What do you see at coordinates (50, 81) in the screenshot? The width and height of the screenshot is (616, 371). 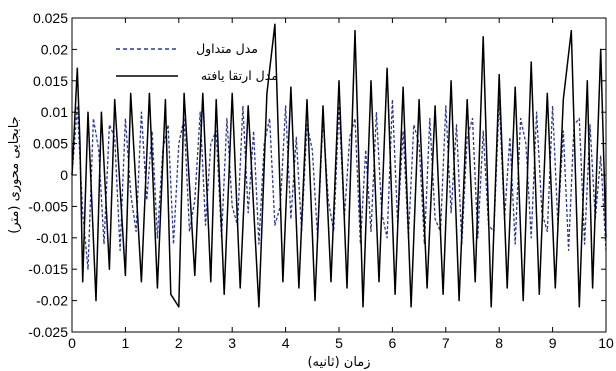 I see `y-tick-label-2: 0.015` at bounding box center [50, 81].